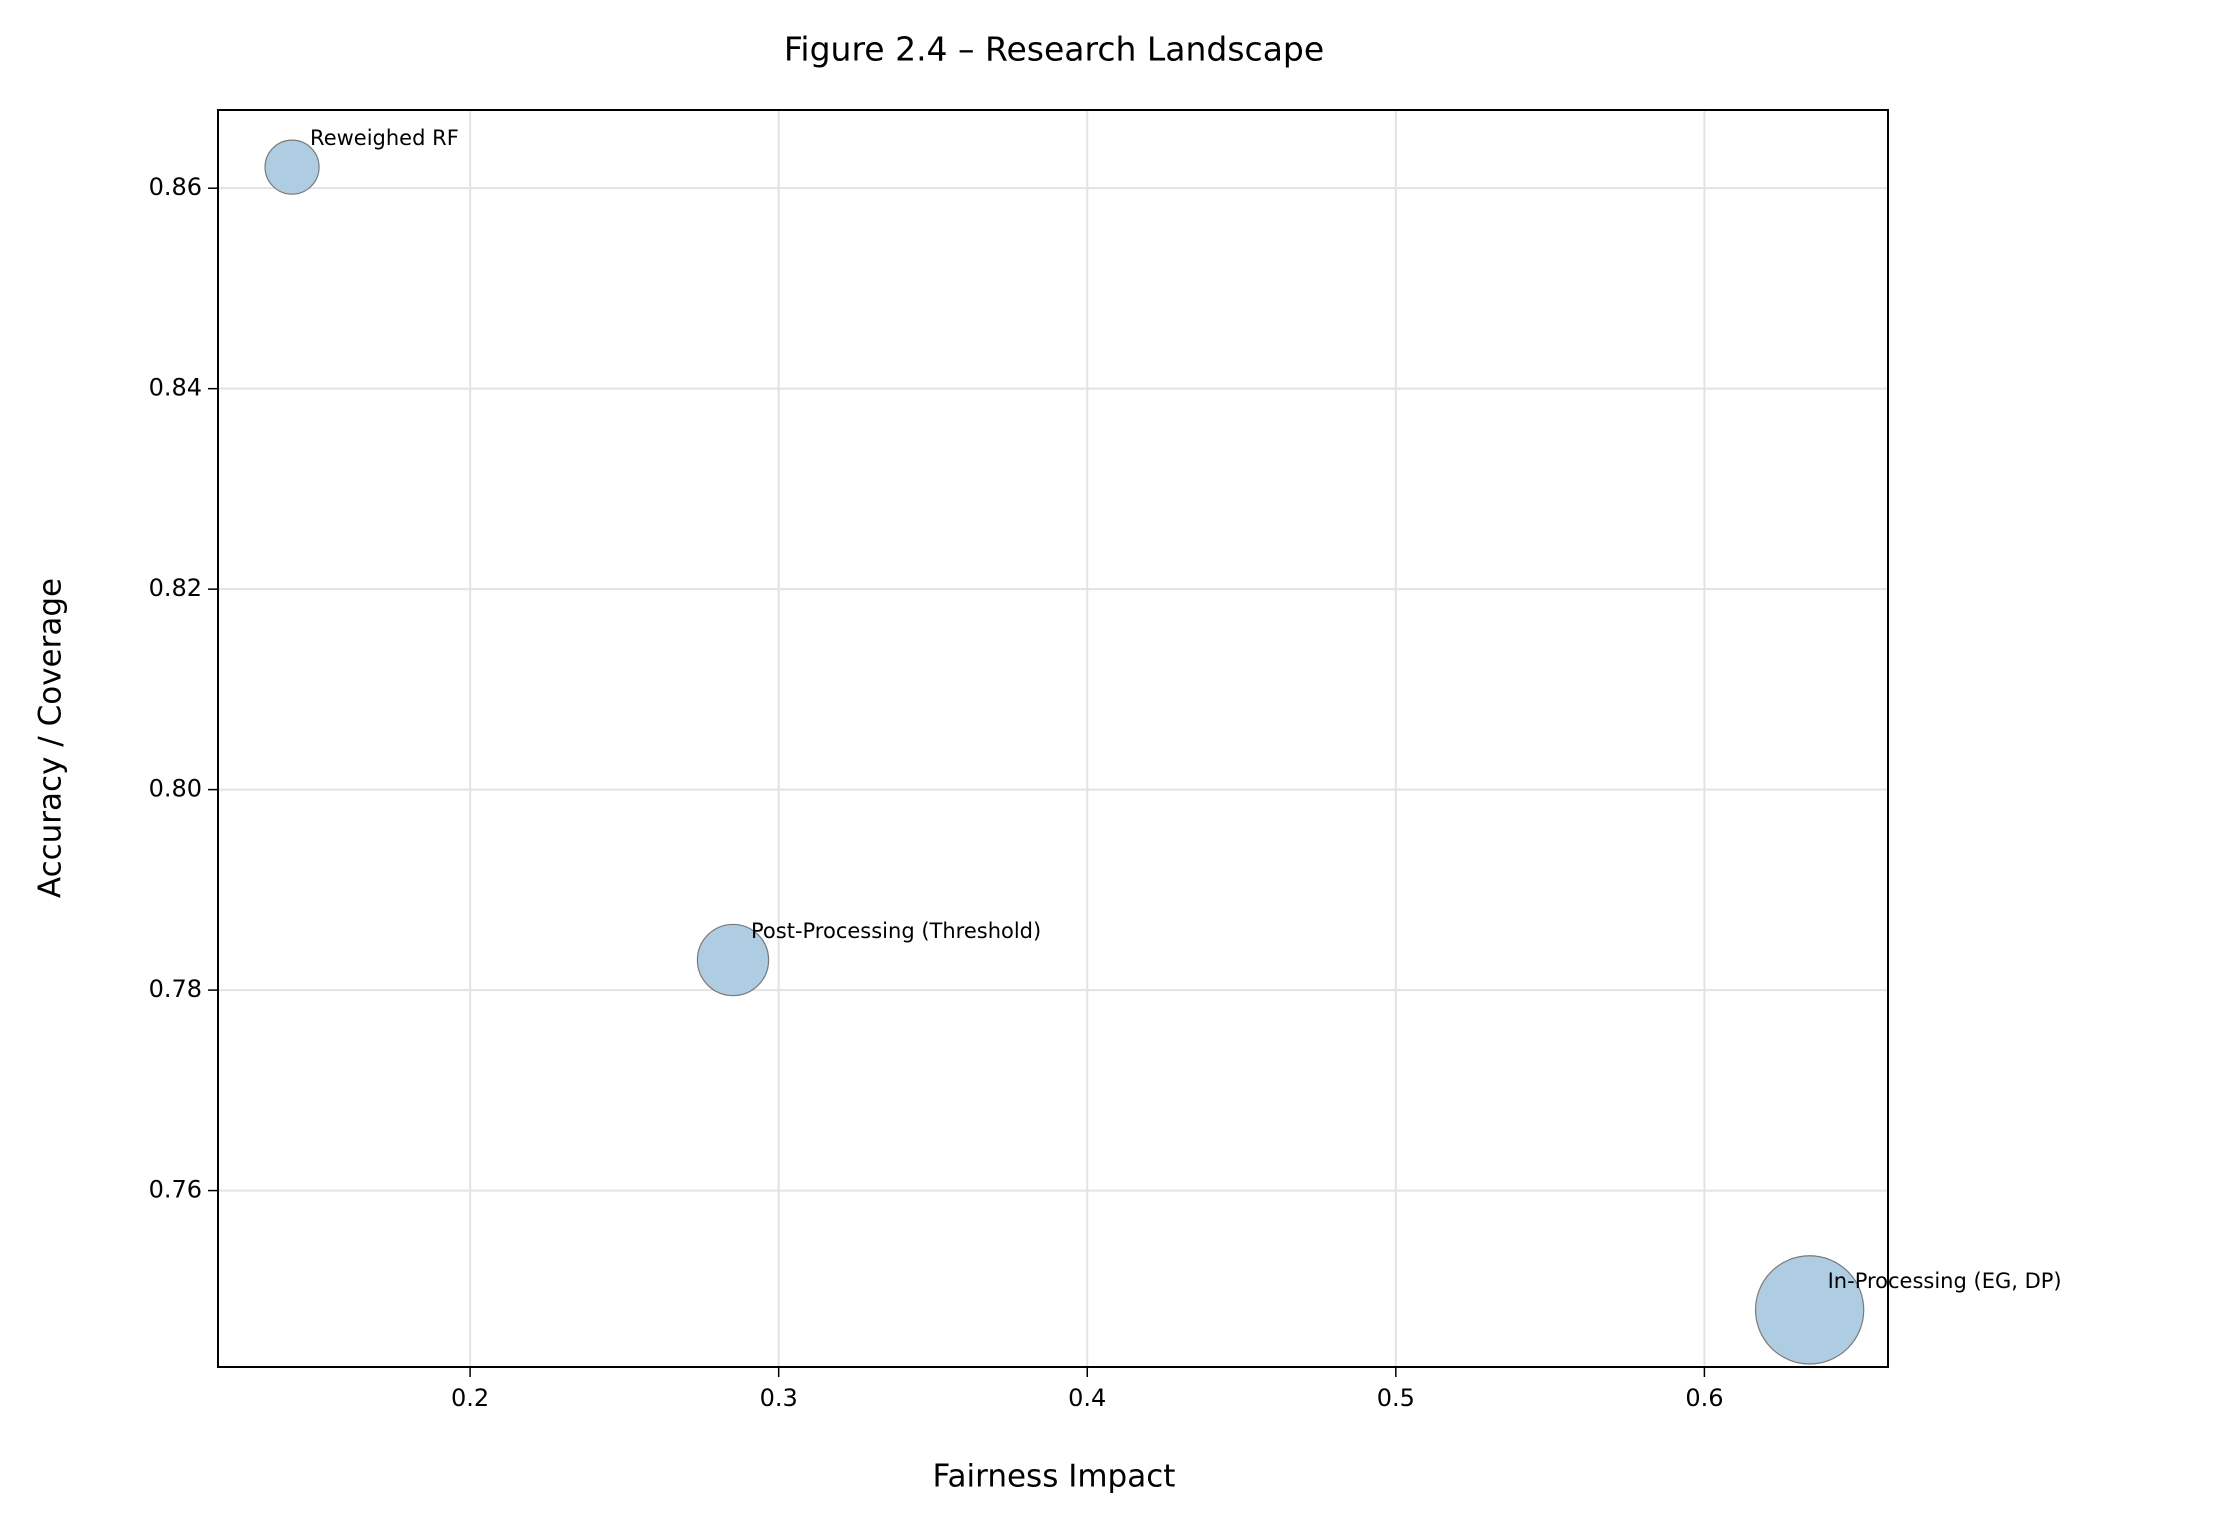 The width and height of the screenshot is (2221, 1527). I want to click on y-tick-label: 0.84, so click(175, 388).